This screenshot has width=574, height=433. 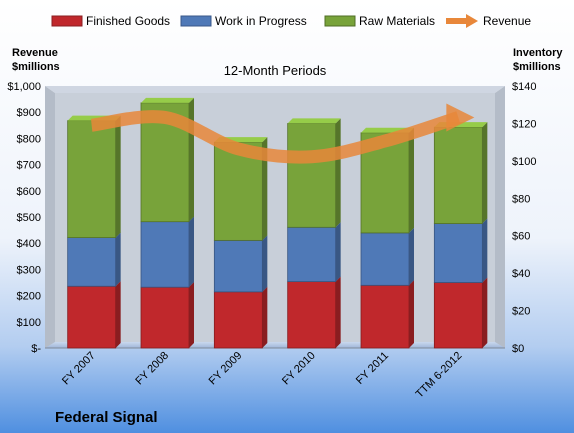 I want to click on left-axis-title-line2: $millions, so click(x=36, y=67).